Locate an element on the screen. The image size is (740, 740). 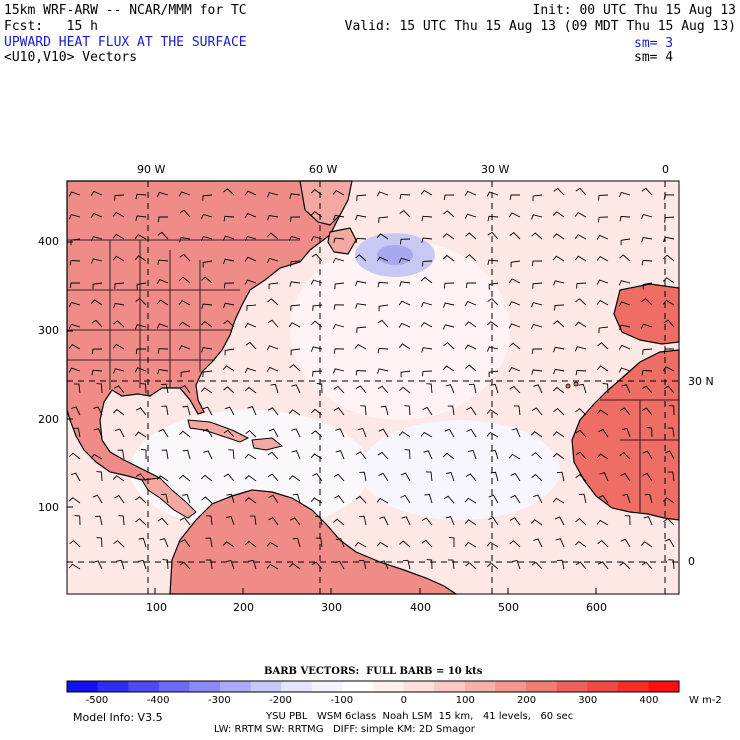
x-tick-200: 200 is located at coordinates (243, 607).